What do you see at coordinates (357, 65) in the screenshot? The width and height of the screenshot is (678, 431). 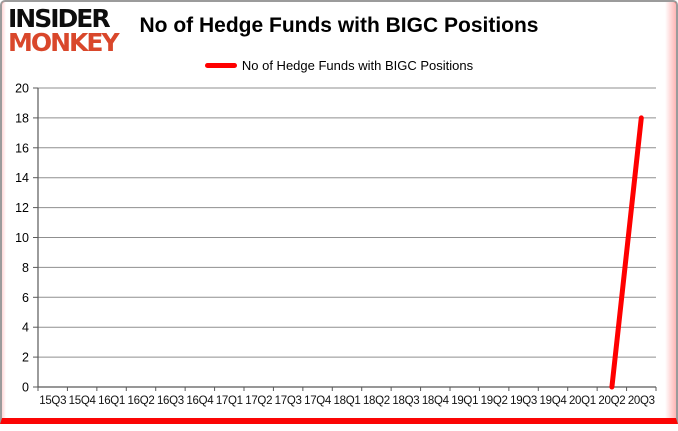 I see `legend-label: No of Hedge Funds with BIGC Positions` at bounding box center [357, 65].